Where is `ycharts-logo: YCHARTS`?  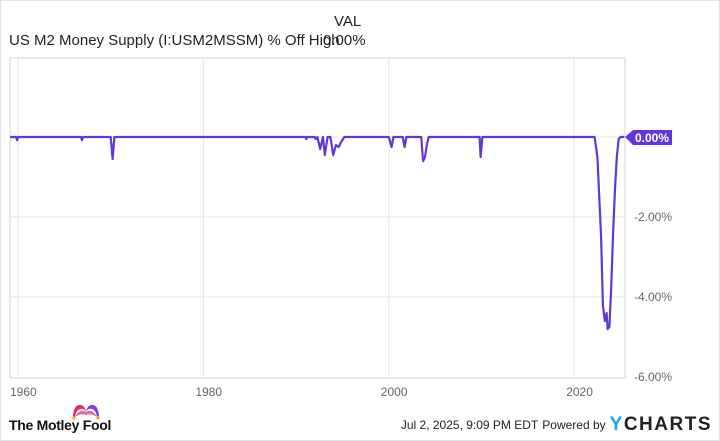 ycharts-logo: YCHARTS is located at coordinates (661, 425).